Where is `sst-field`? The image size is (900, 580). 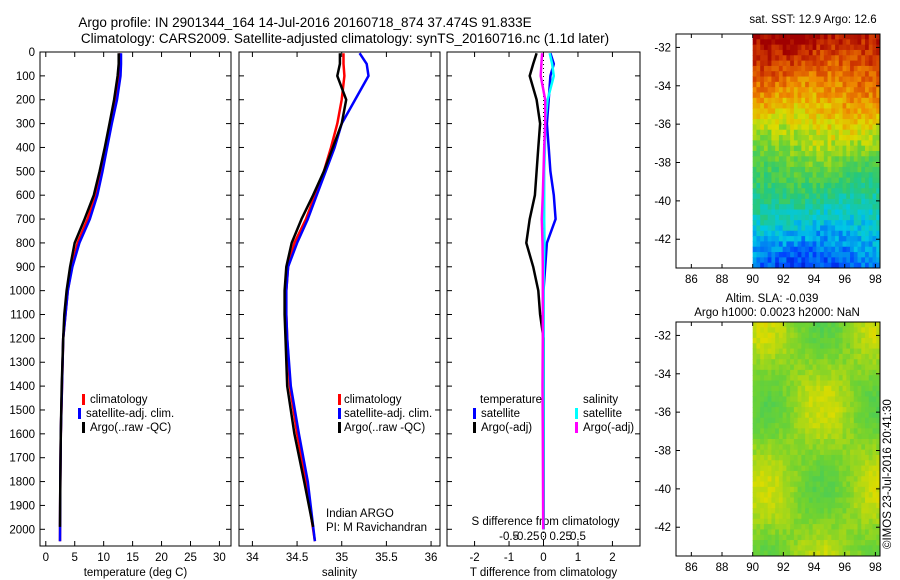
sst-field is located at coordinates (816, 151).